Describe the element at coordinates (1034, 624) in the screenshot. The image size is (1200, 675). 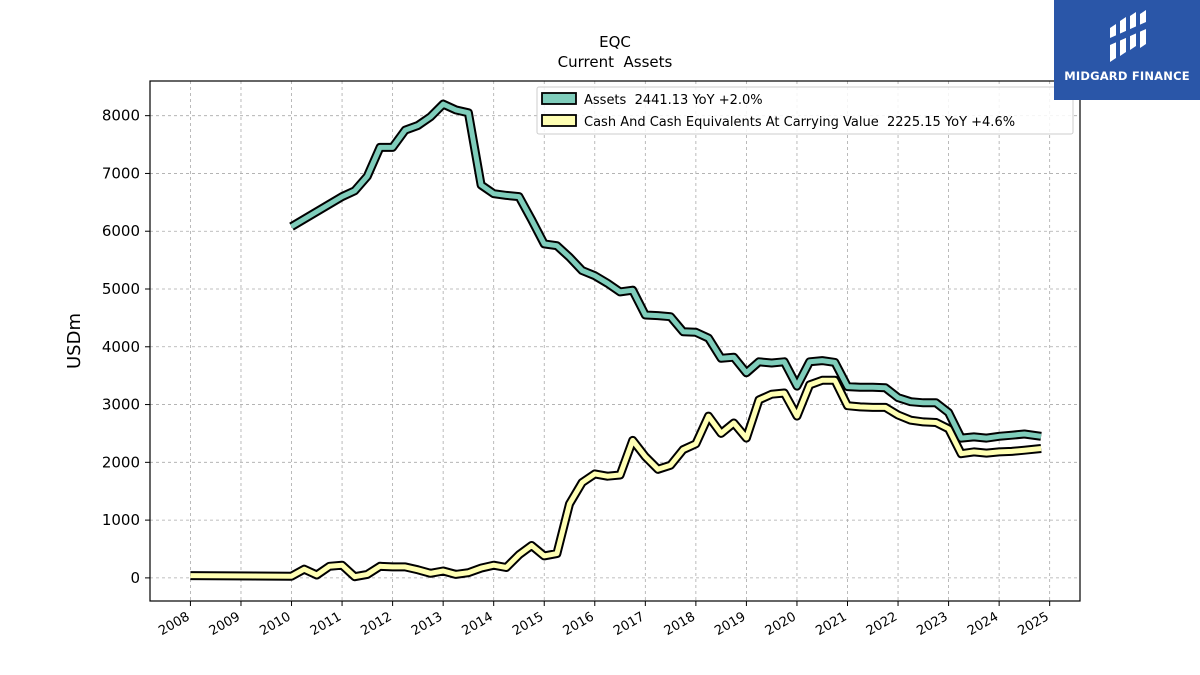
I see `x-tick-label: 2025` at that location.